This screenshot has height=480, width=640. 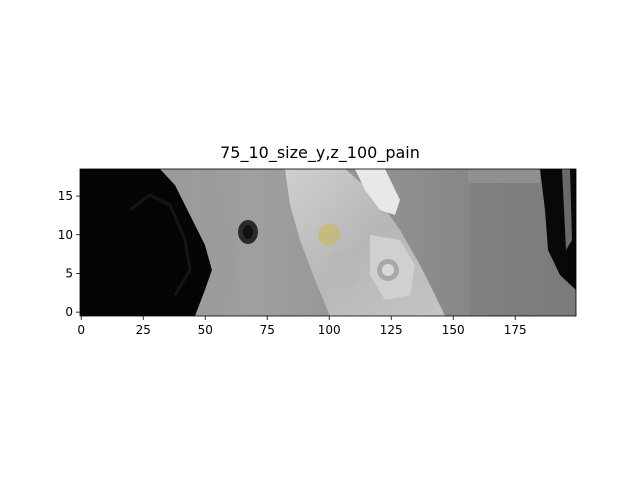 I want to click on x-tick-label: 75, so click(x=267, y=330).